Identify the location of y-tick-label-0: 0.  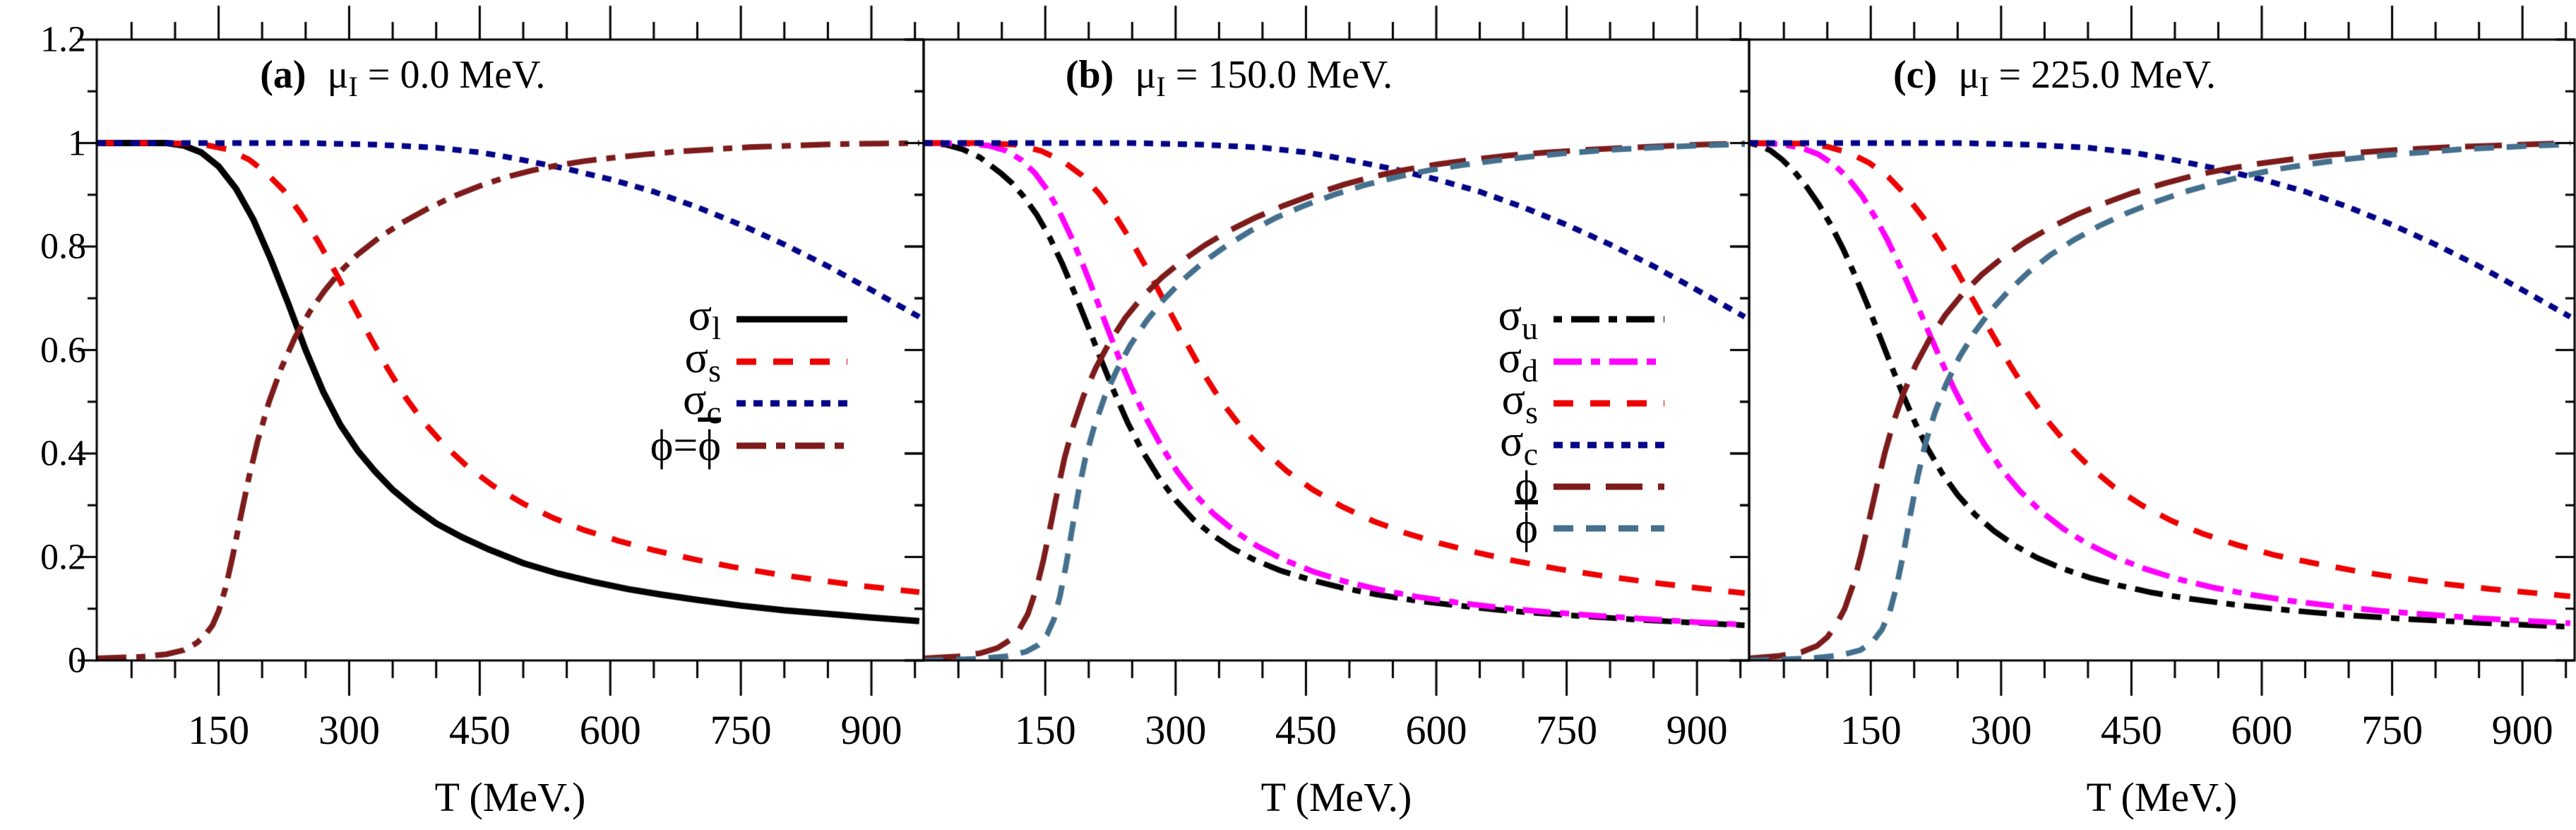
(77, 660).